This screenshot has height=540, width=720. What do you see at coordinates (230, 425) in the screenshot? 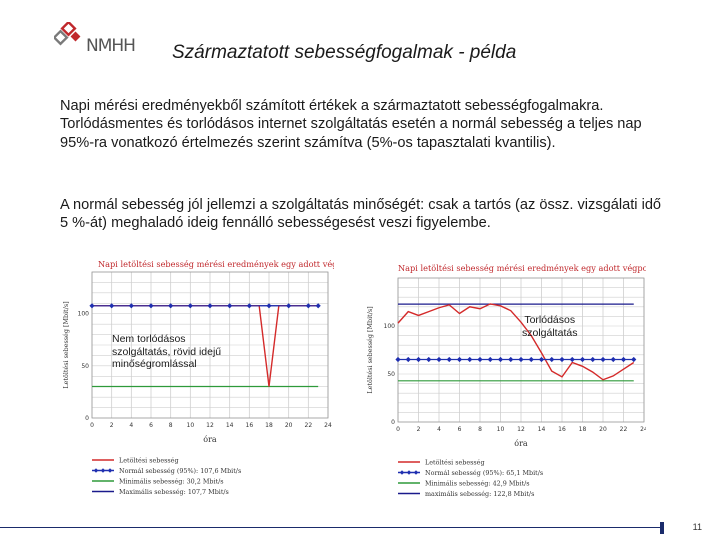
I see `x-tick-label: 14` at bounding box center [230, 425].